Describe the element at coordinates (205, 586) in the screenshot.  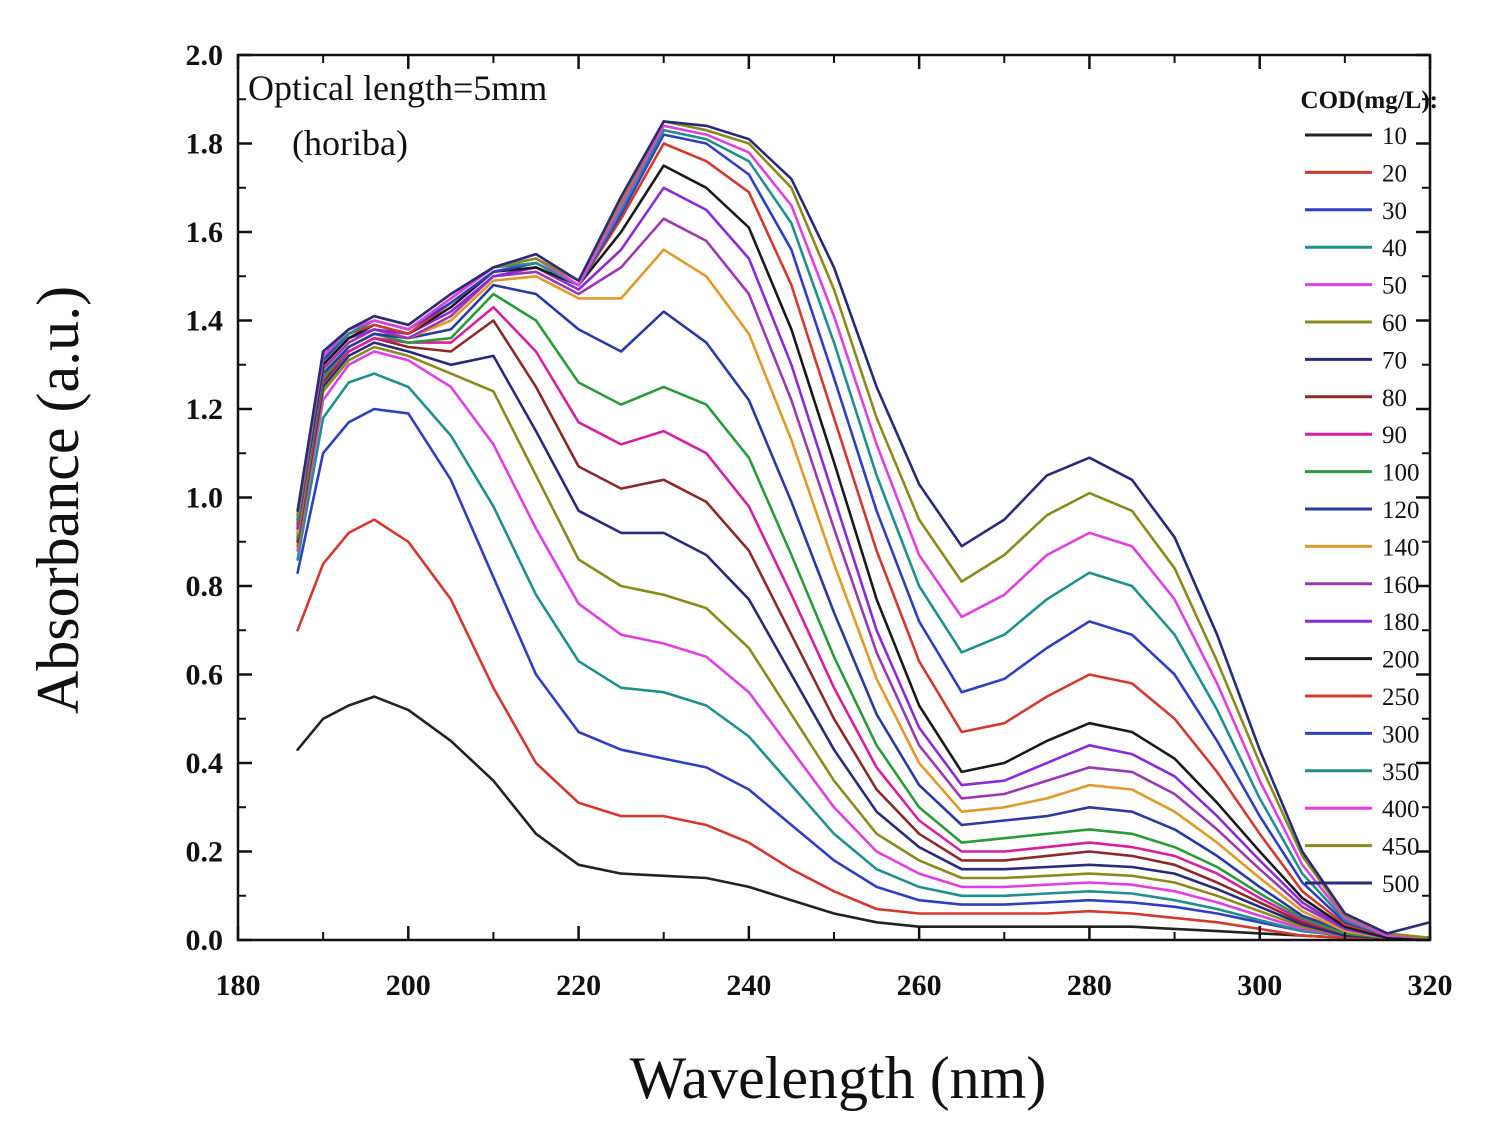
I see `y-tick-label: 0.8` at that location.